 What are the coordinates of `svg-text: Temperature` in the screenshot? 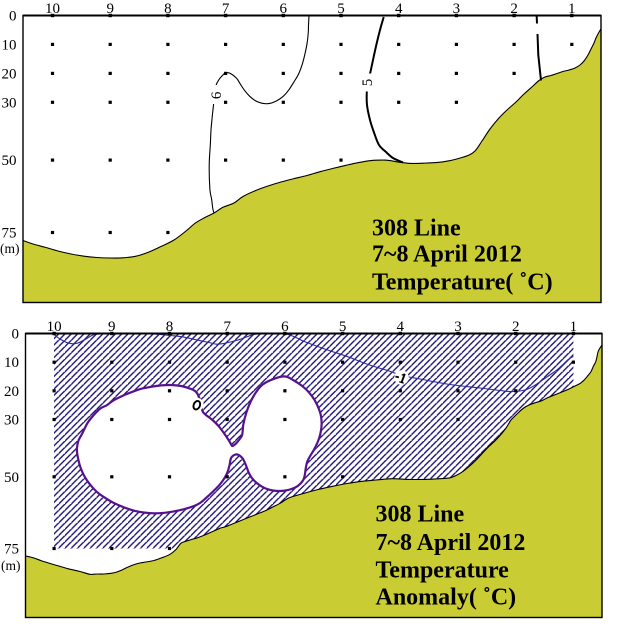 It's located at (443, 571).